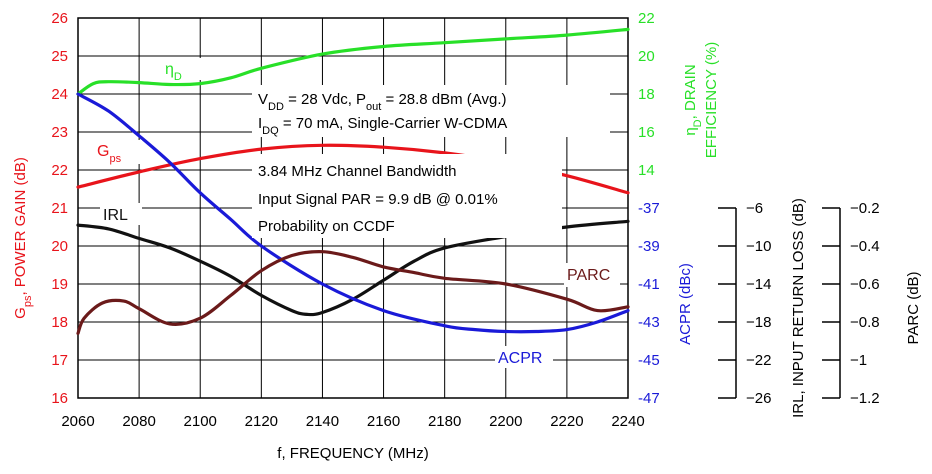 The height and width of the screenshot is (474, 932). Describe the element at coordinates (711, 100) in the screenshot. I see `efficiency-axis-title-line2: EFFICIENCY (%)` at that location.